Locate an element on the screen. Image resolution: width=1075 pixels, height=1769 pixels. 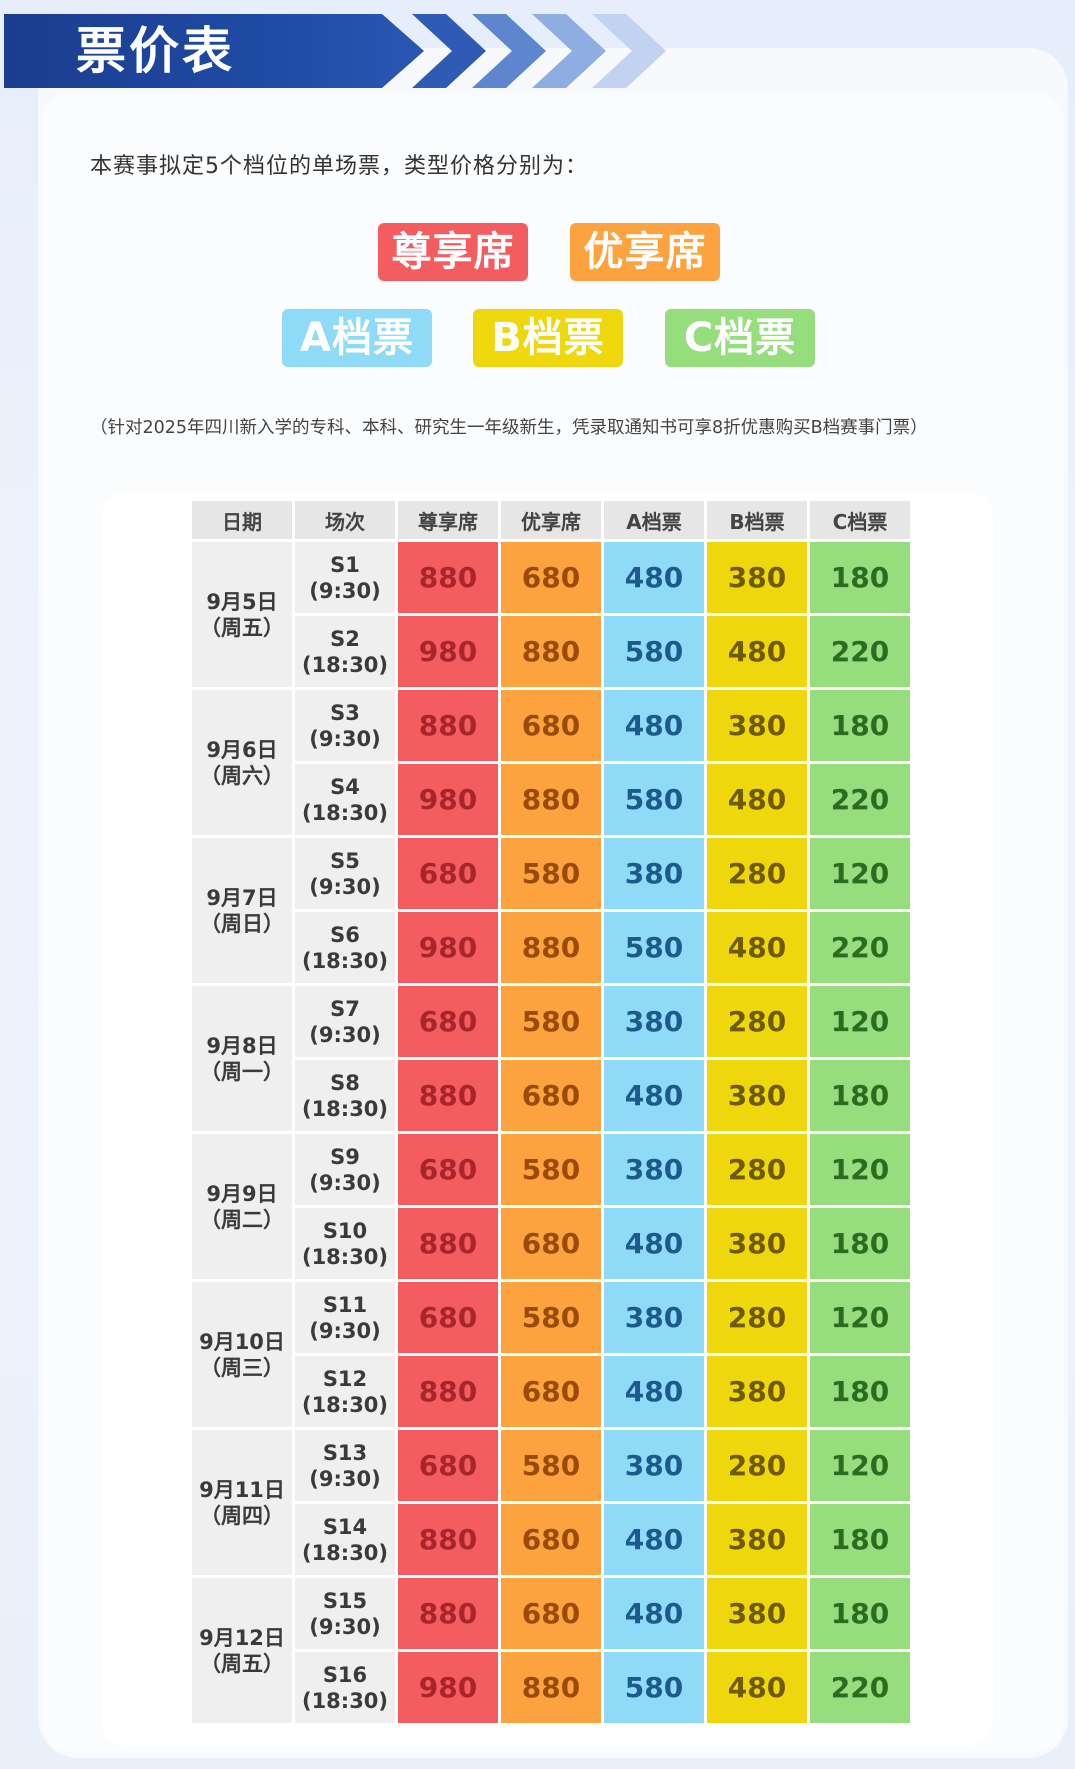
session-cell: S12 (18:30) is located at coordinates (345, 1391).